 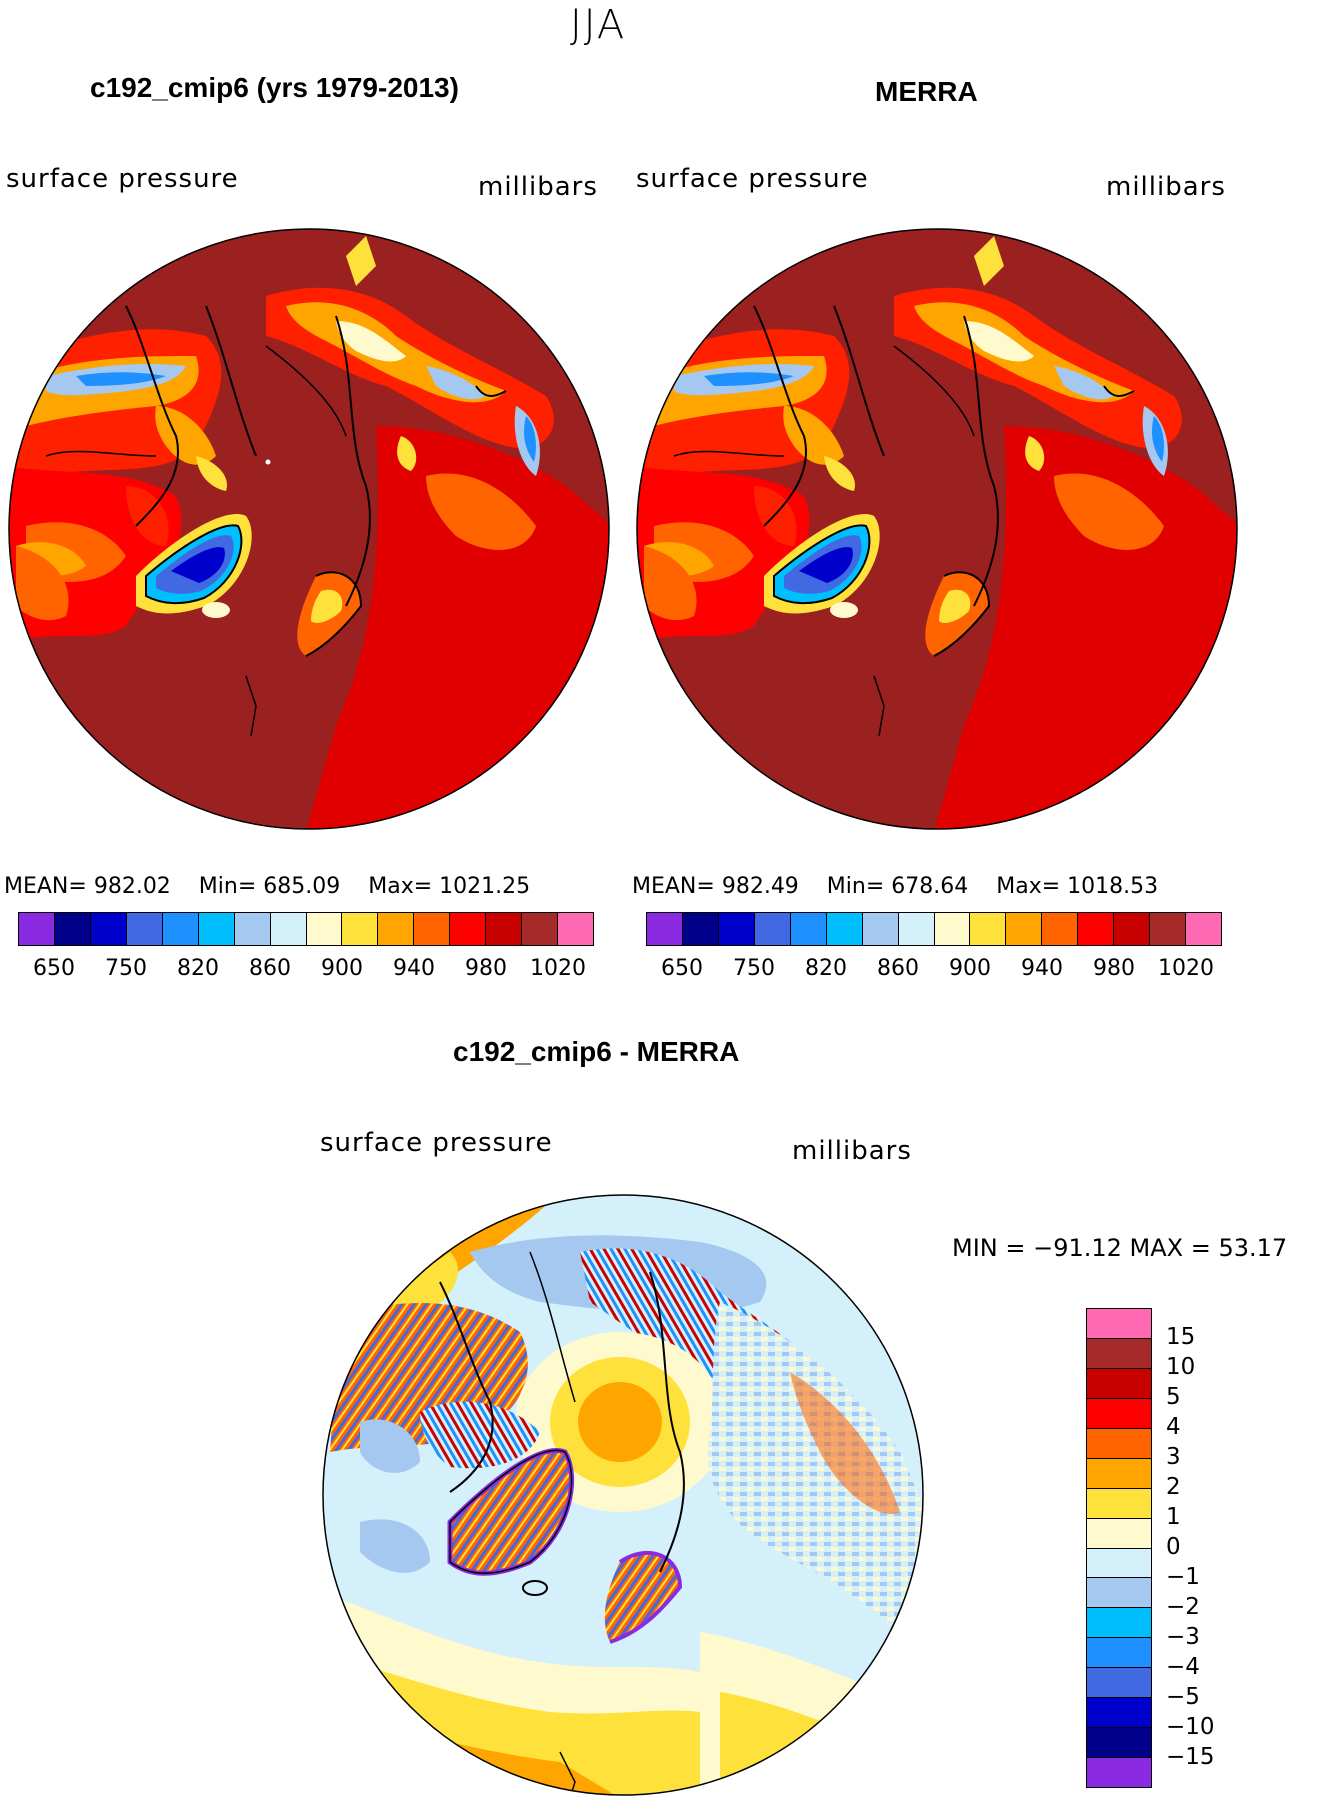 I want to click on colorbar-tick-label: 1, so click(x=1173, y=1517).